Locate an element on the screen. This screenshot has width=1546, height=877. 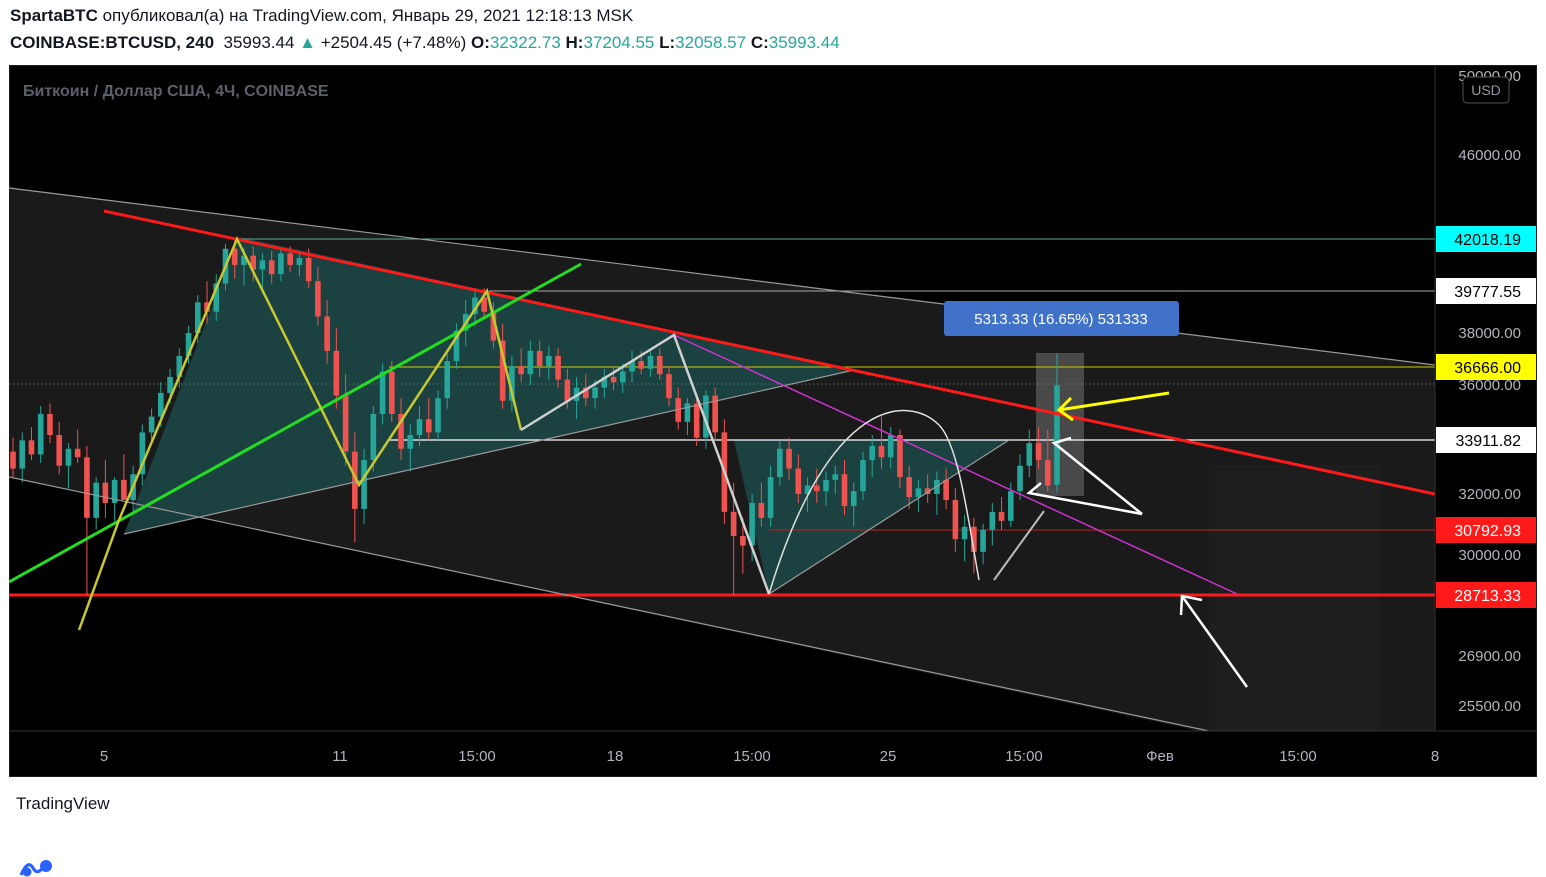
yellow-arrow-head-icon is located at coordinates (1065, 409).